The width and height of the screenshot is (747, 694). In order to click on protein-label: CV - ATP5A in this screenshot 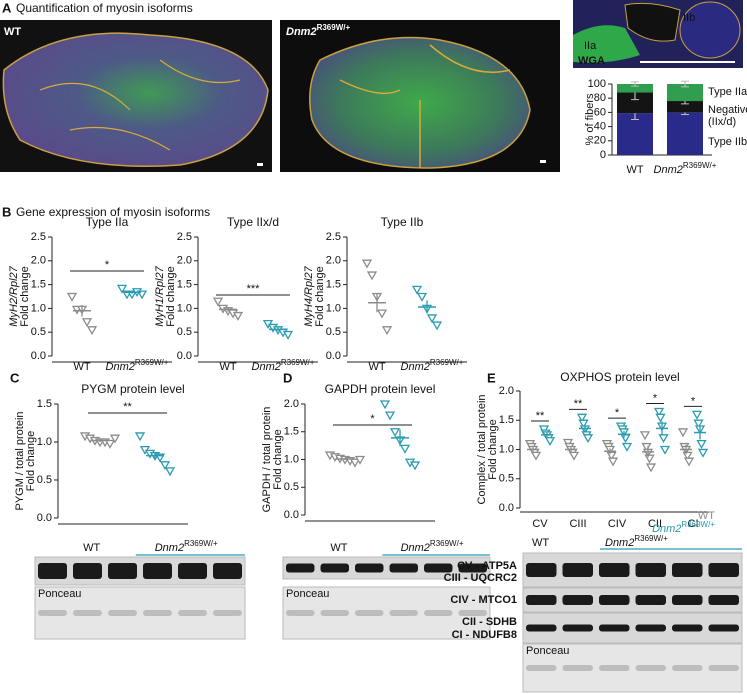, I will do `click(487, 566)`.